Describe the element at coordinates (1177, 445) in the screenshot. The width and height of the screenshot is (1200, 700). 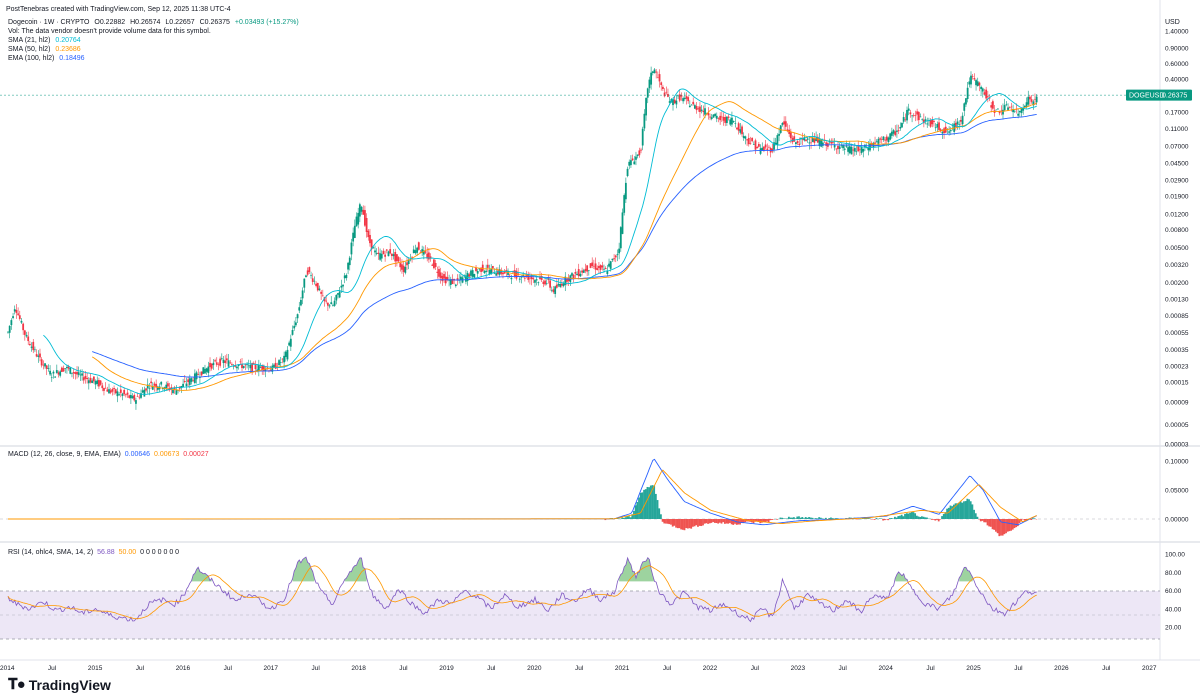
I see `price-tick-label: 0.00003` at that location.